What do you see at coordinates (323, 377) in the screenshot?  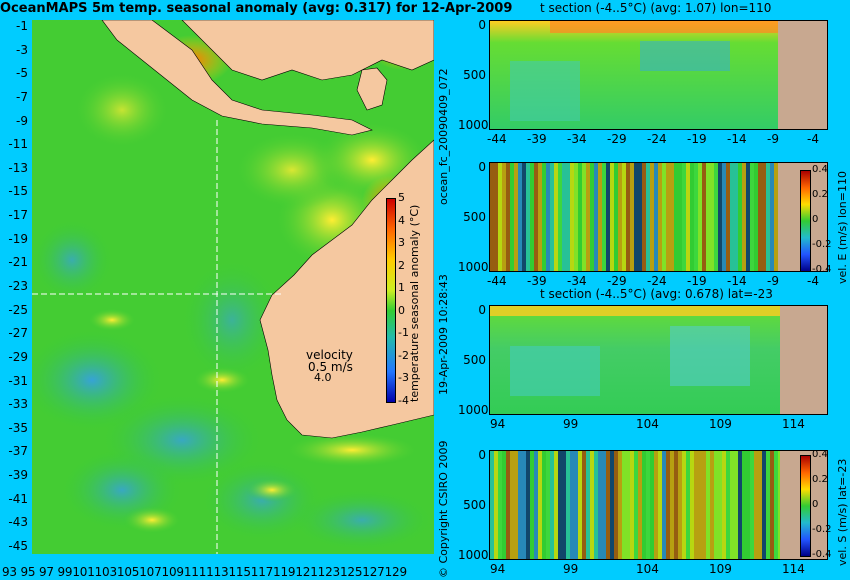 I see `velocity-value-2: 4.0` at bounding box center [323, 377].